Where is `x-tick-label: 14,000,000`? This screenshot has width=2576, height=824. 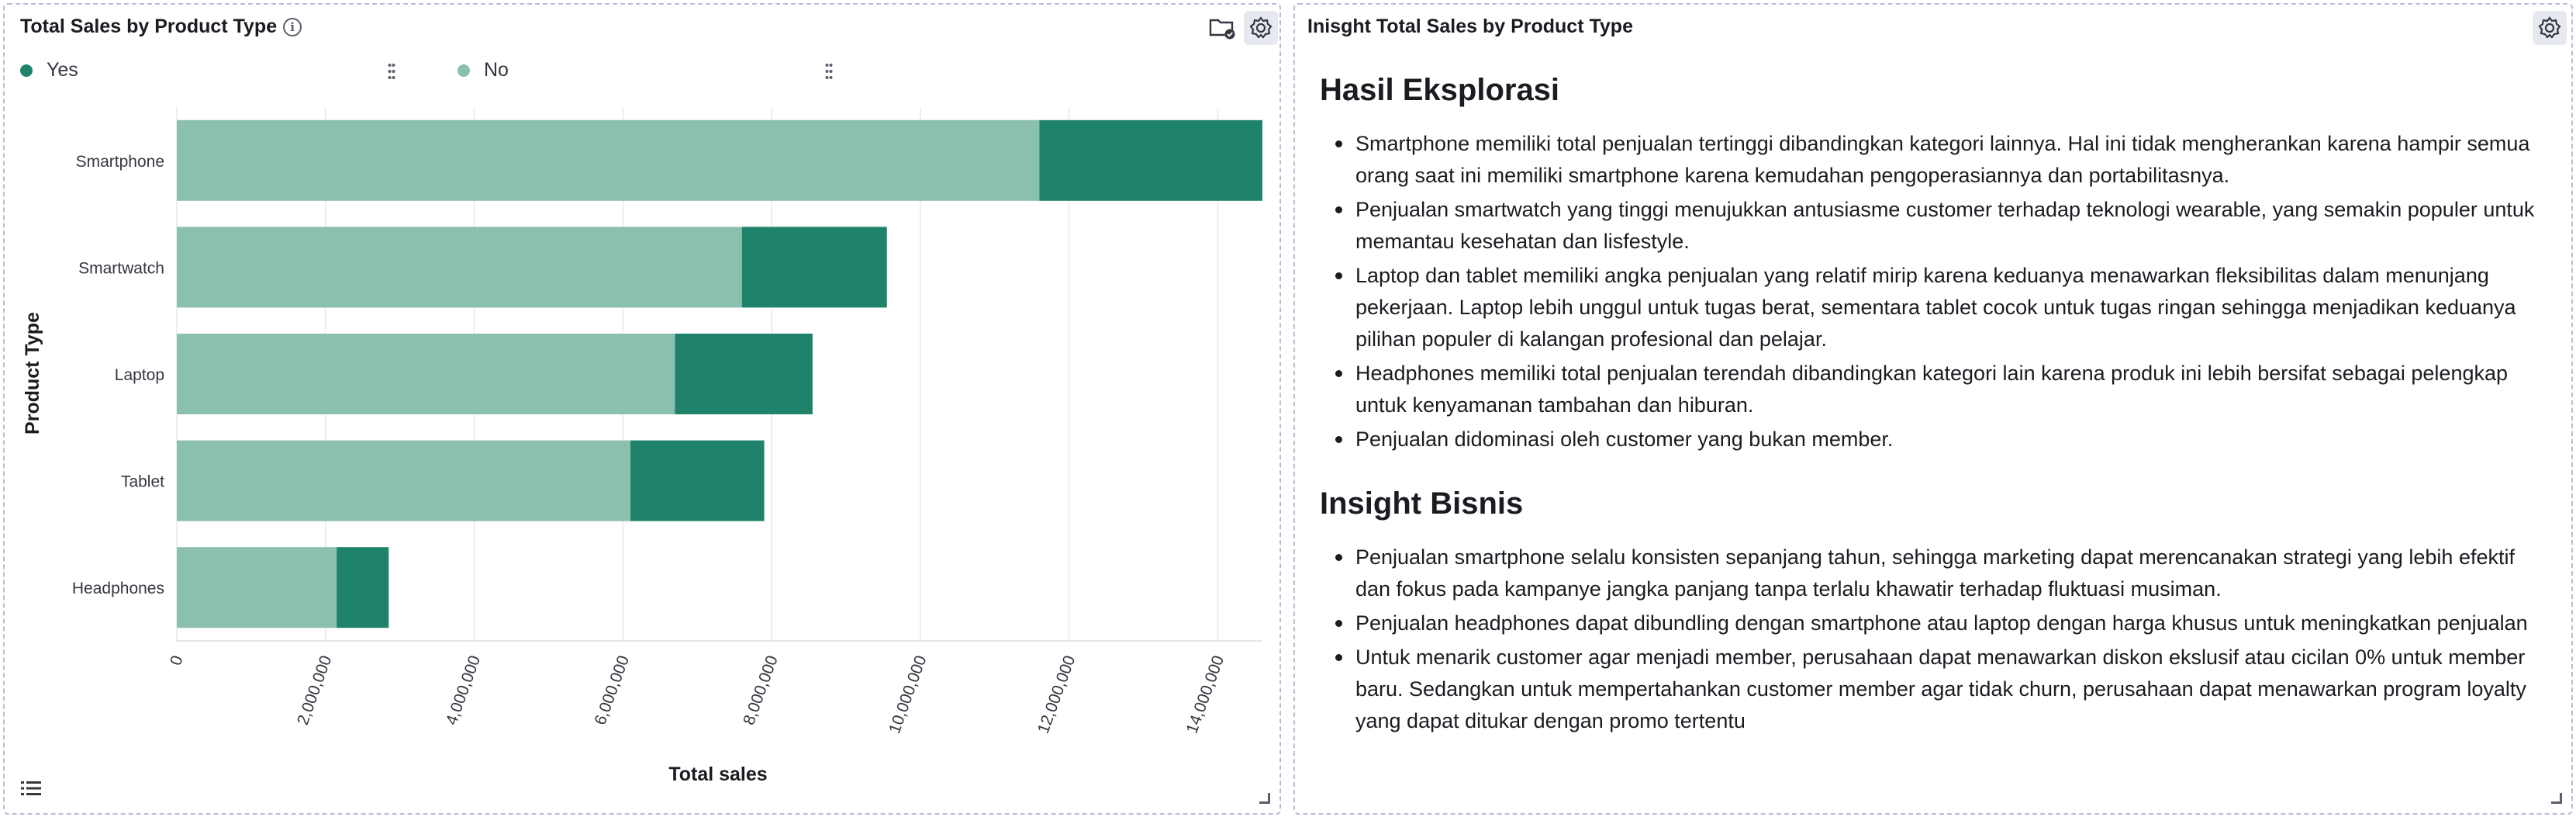
x-tick-label: 14,000,000 is located at coordinates (1206, 694).